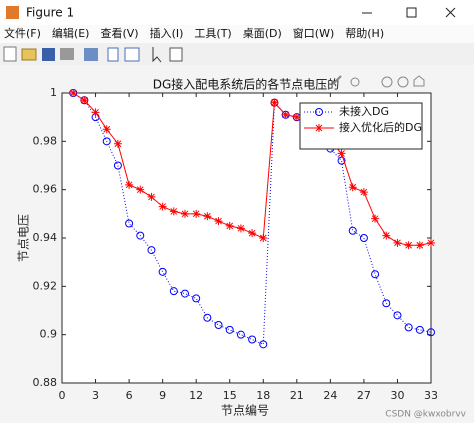 This screenshot has height=427, width=474. What do you see at coordinates (24, 238) in the screenshot?
I see `y-axis-label: 节点电压` at bounding box center [24, 238].